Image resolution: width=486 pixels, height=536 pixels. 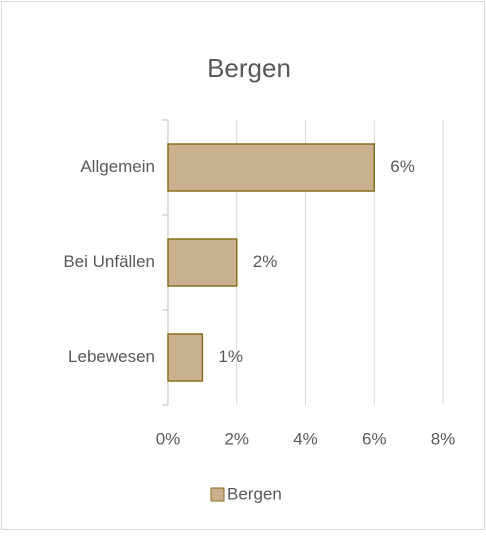 I want to click on y-tick-label: Allgemein, so click(x=117, y=166).